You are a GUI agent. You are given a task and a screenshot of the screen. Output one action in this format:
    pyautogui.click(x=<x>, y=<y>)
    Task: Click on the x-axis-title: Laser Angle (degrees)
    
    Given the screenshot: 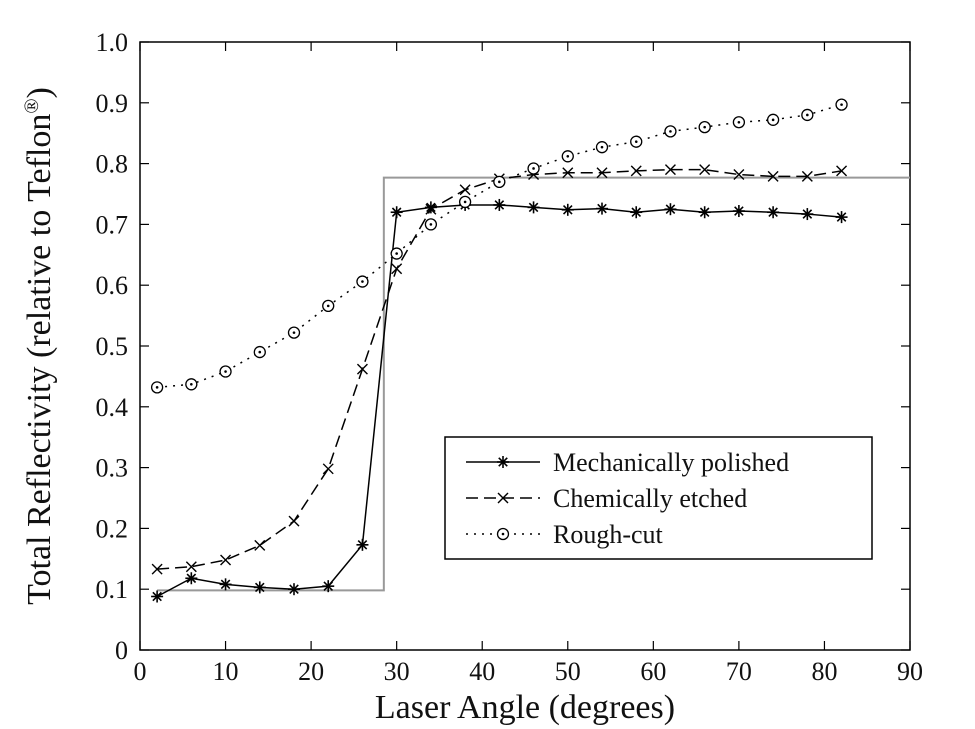 What is the action you would take?
    pyautogui.click(x=525, y=707)
    